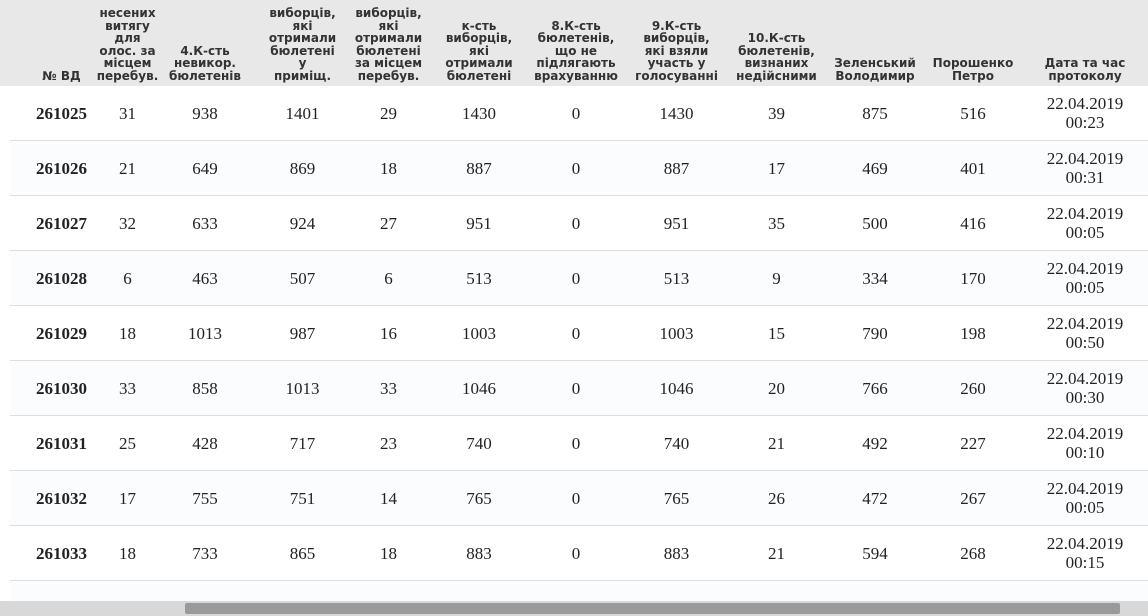 This screenshot has height=616, width=1148. What do you see at coordinates (127, 443) in the screenshot?
I see `cell: 25` at bounding box center [127, 443].